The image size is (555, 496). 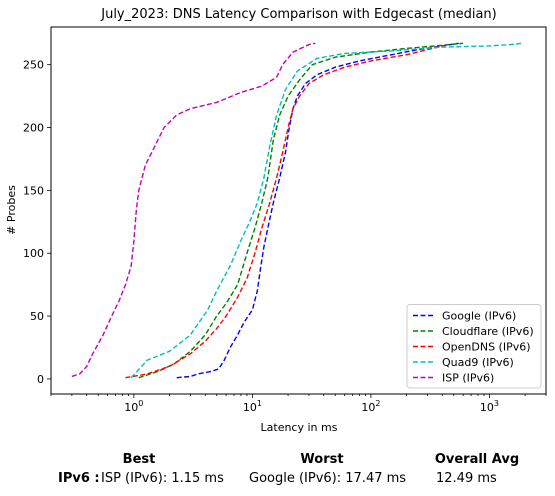 I want to click on worst-header: Worst, so click(x=322, y=459).